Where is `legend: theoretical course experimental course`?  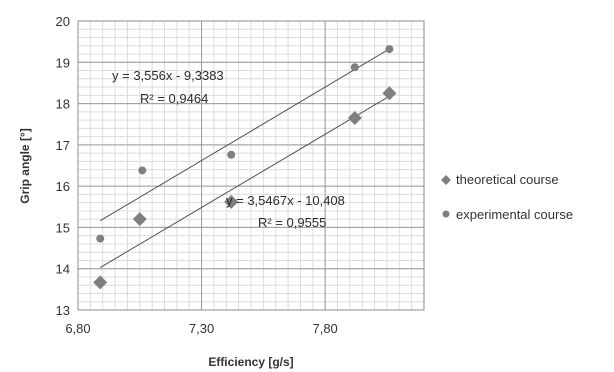
legend: theoretical course experimental course is located at coordinates (507, 197).